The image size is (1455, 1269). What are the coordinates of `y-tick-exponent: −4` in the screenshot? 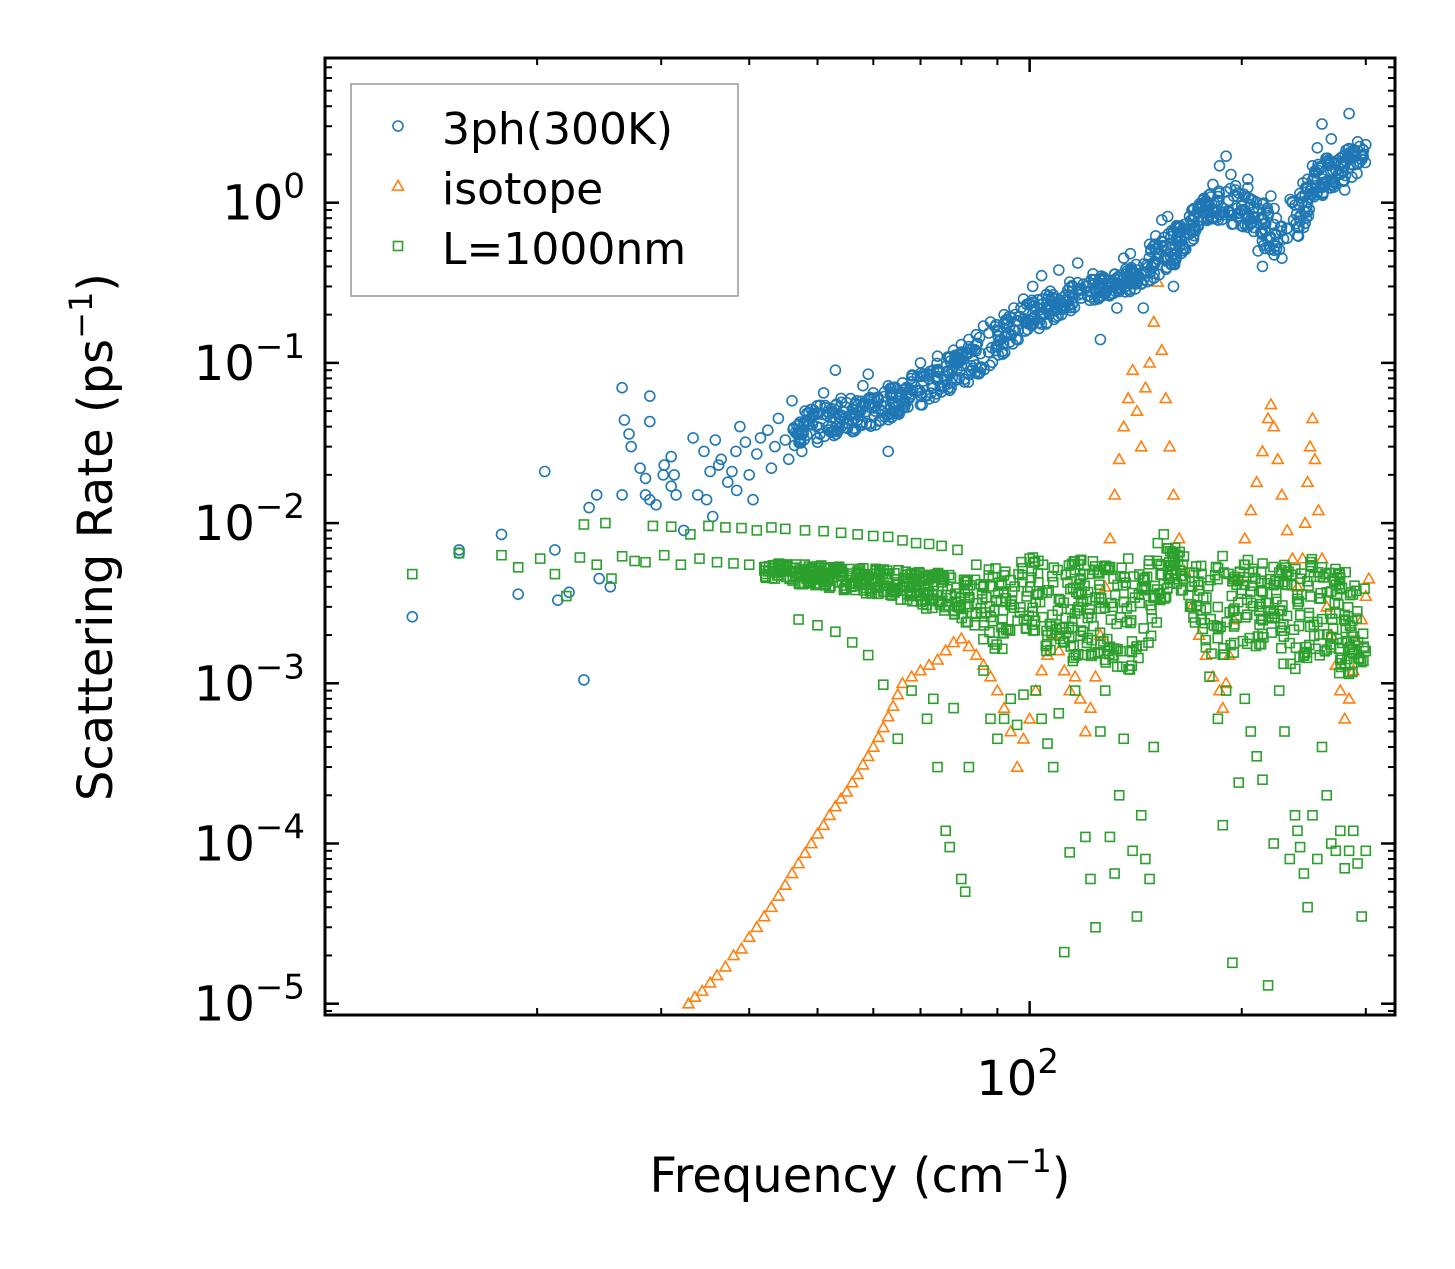 It's located at (280, 827).